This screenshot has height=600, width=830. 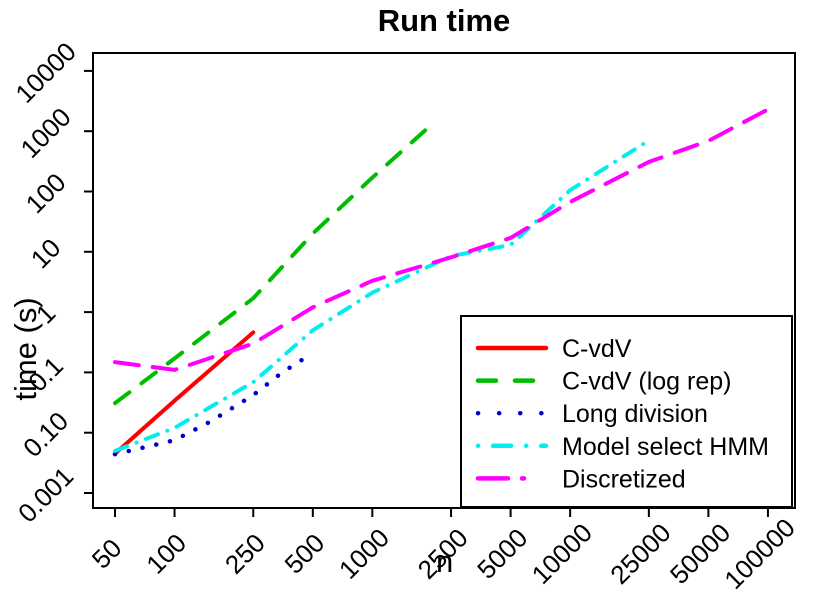 I want to click on legend-label: C-vdV (log rep), so click(x=647, y=382).